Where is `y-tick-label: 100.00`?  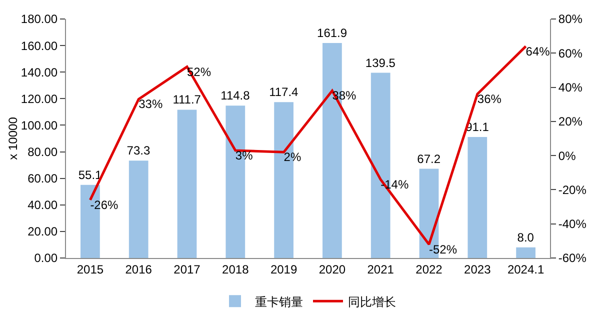
y-tick-label: 100.00 is located at coordinates (39, 125).